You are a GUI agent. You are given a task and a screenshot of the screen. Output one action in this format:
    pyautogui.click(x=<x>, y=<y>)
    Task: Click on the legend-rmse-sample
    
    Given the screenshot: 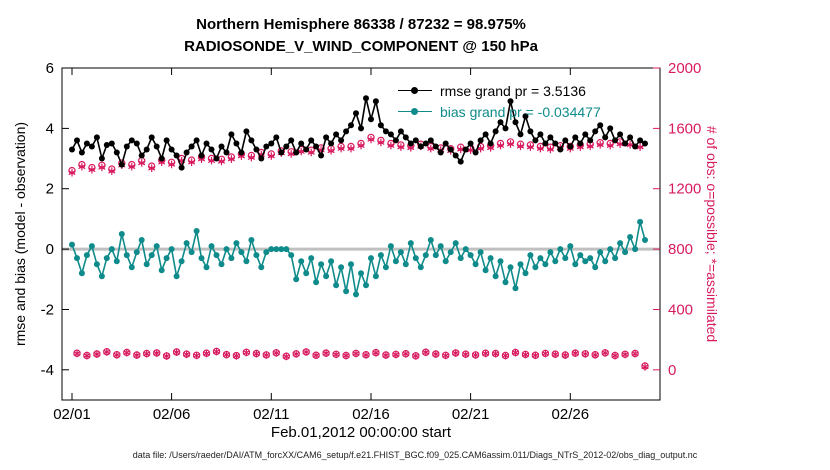 What is the action you would take?
    pyautogui.click(x=415, y=90)
    